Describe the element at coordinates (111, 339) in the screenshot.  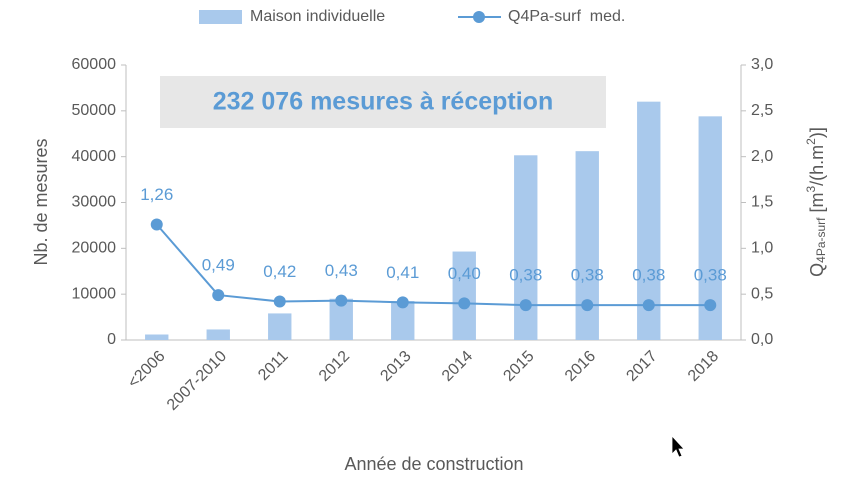
I see `y-tick-label: 0` at that location.